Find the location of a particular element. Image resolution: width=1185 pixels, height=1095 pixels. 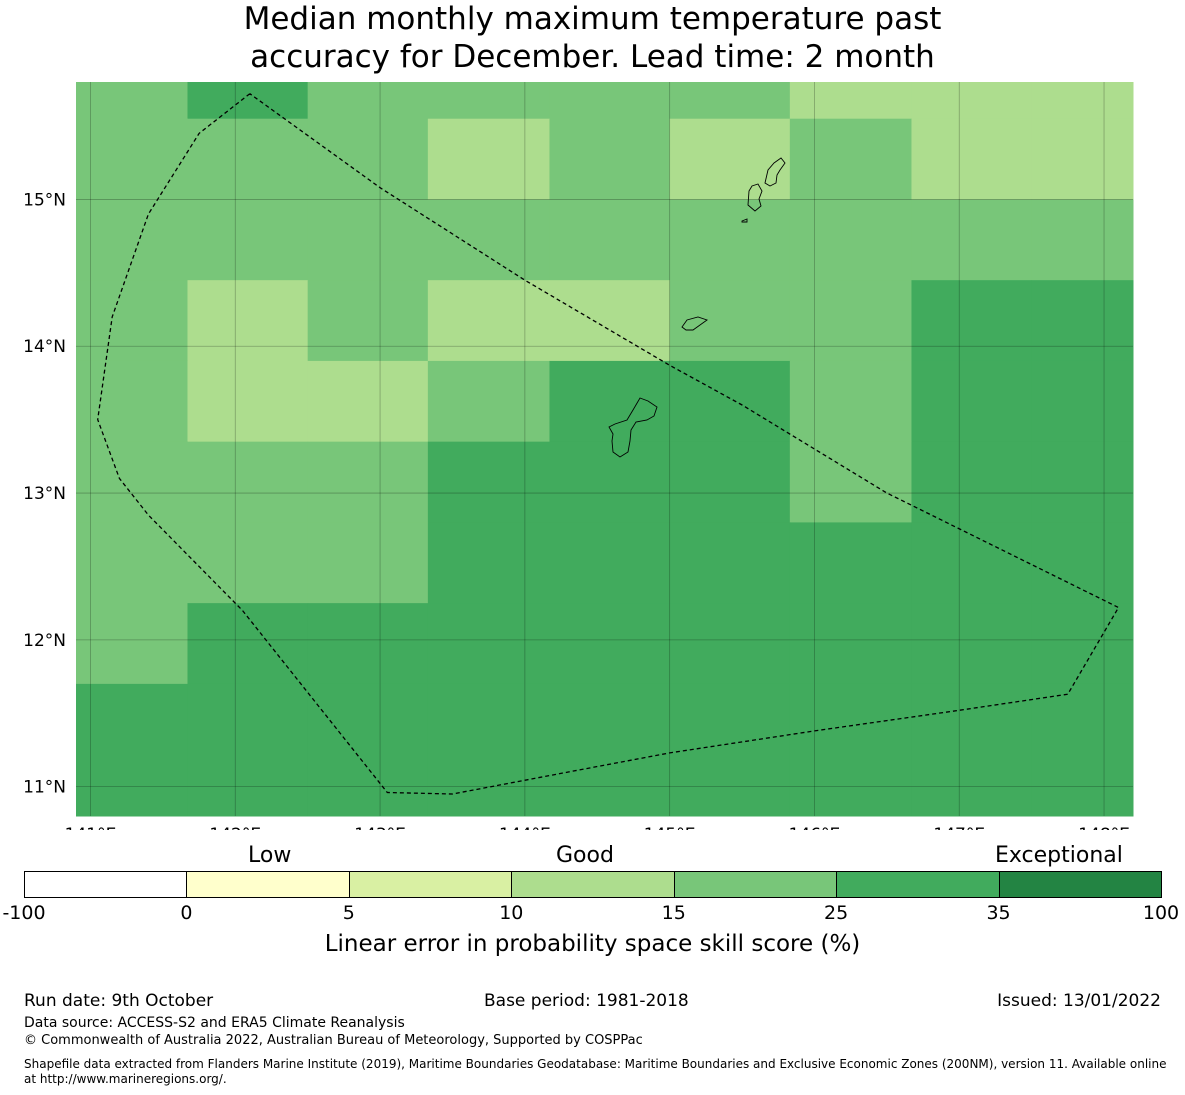

title-line-1: Median monthly maximum temperature past is located at coordinates (592, 19).